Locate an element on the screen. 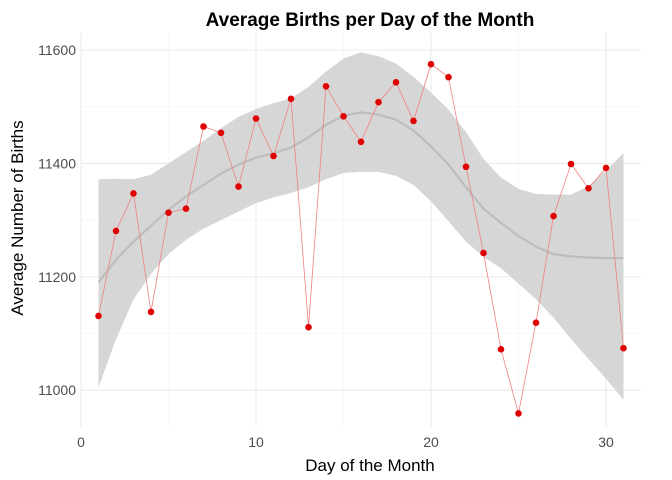 Image resolution: width=672 pixels, height=480 pixels. y-tick-label-2: 11400 is located at coordinates (57, 163).